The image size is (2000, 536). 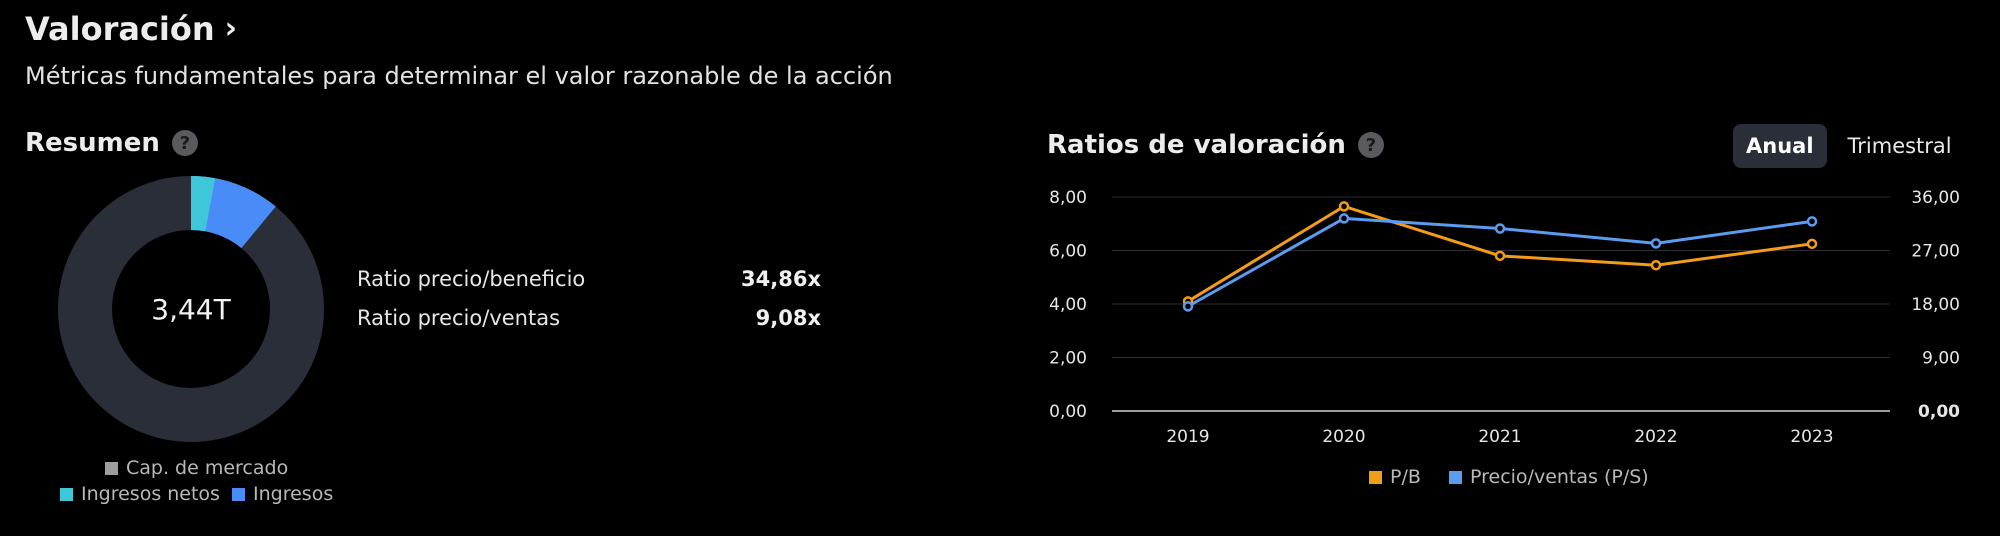 What do you see at coordinates (1068, 198) in the screenshot?
I see `y-left-tick-label: 8,00` at bounding box center [1068, 198].